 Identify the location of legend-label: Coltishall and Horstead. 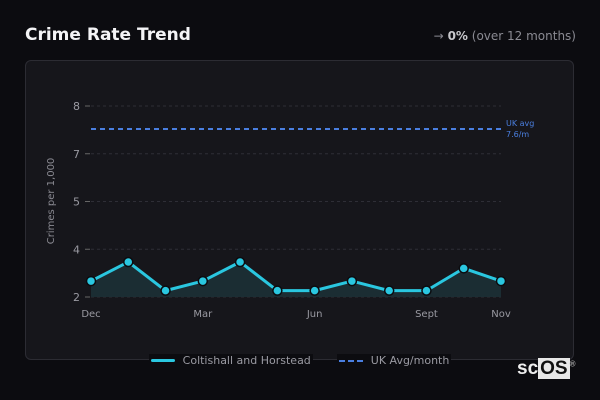
(246, 360).